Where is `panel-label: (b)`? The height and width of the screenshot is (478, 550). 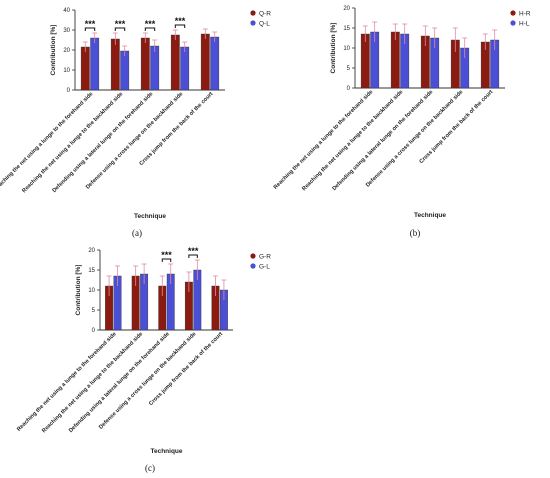 panel-label: (b) is located at coordinates (415, 233).